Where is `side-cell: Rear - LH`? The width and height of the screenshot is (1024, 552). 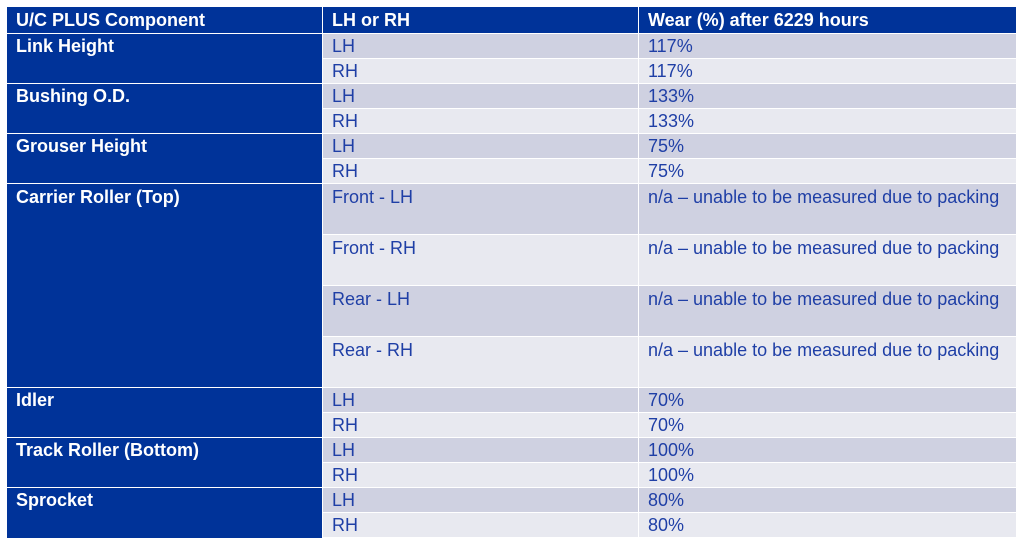 side-cell: Rear - LH is located at coordinates (480, 311).